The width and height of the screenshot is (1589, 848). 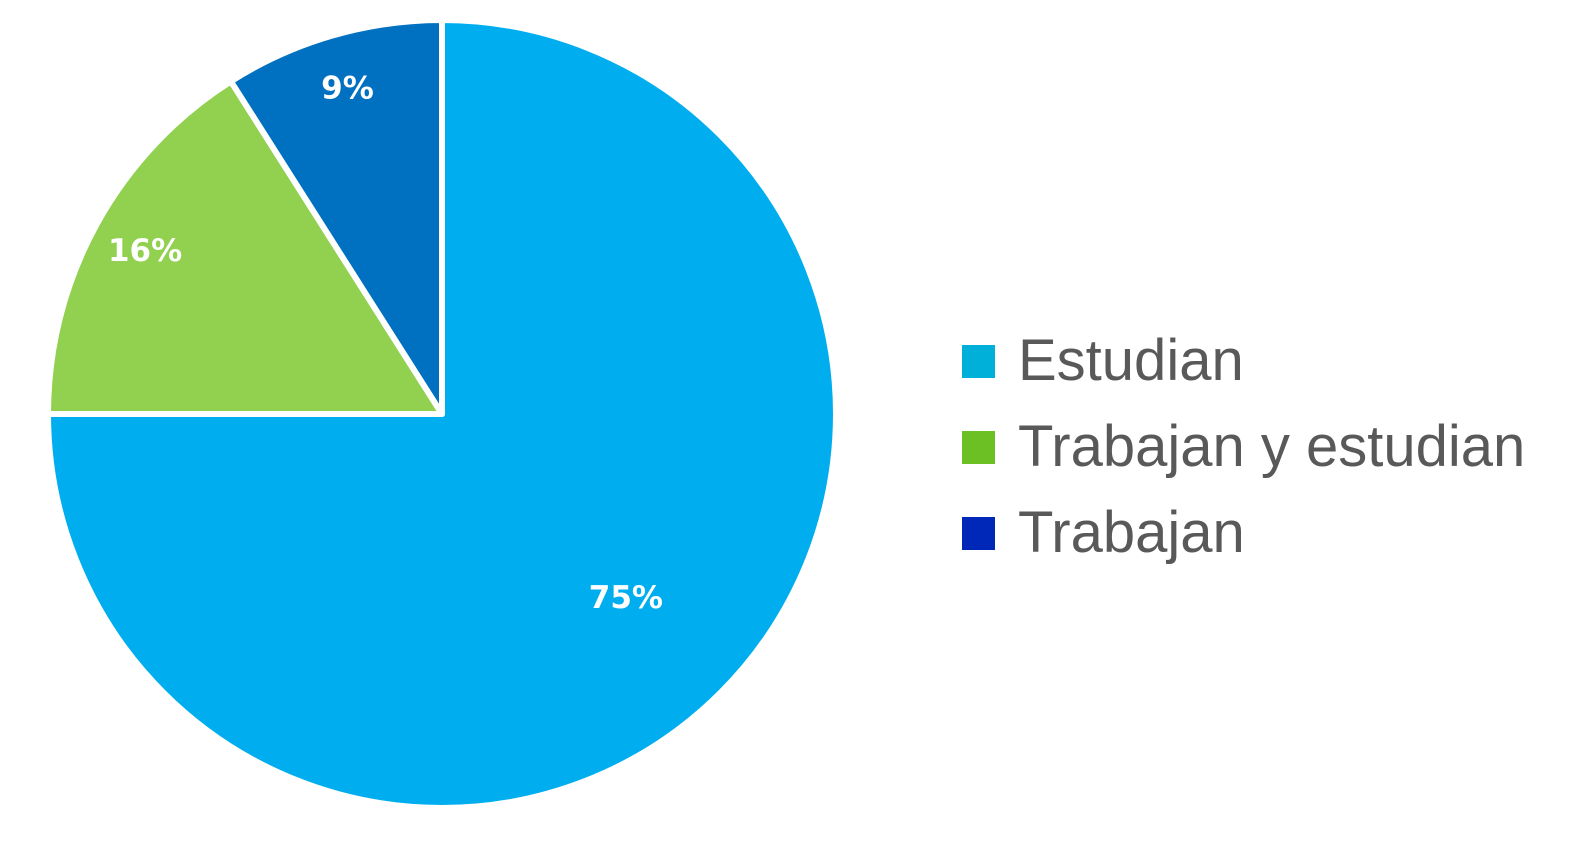 I want to click on chart-legend: Estudian Trabajan y estudian Trabajan, so click(x=1267, y=447).